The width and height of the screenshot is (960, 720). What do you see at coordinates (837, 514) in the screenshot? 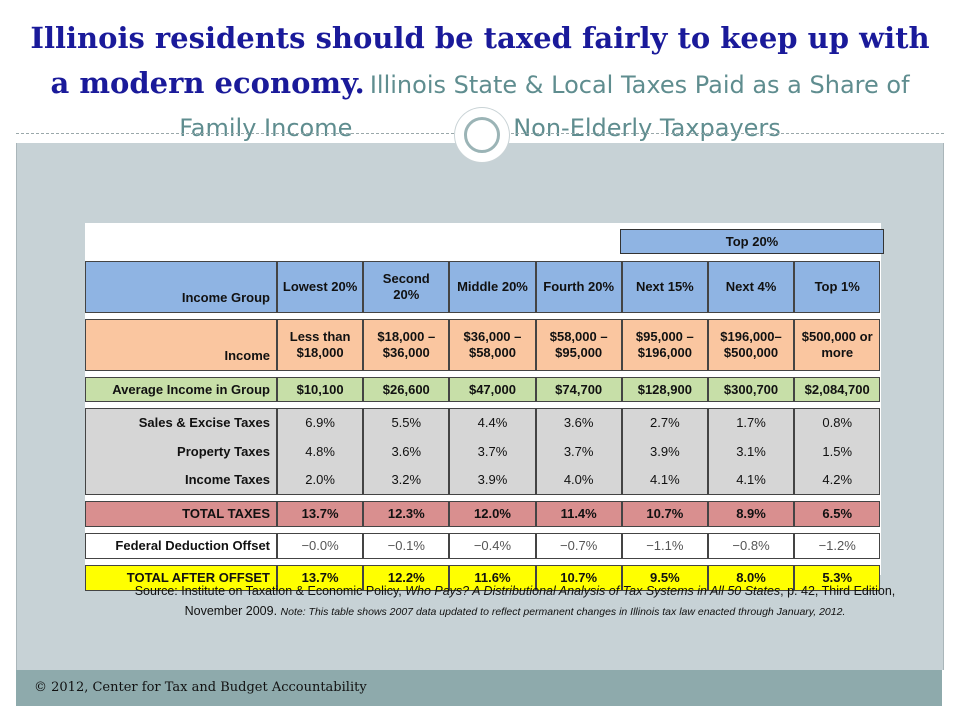
I see `table-cell: 6.5%` at bounding box center [837, 514].